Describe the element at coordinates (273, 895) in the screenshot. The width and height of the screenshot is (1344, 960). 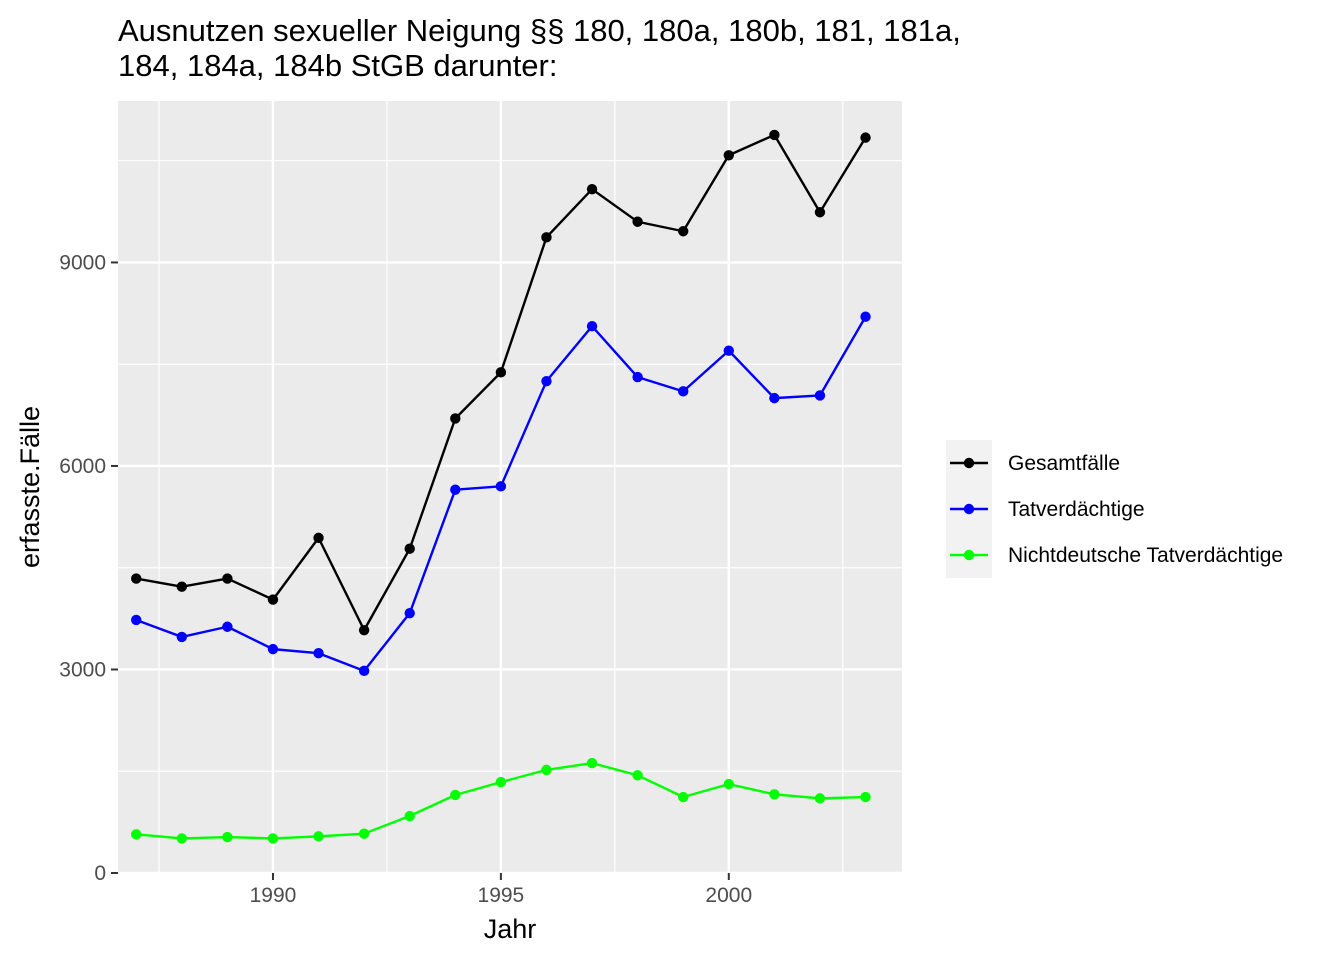
I see `x-tick-label: 1990` at that location.